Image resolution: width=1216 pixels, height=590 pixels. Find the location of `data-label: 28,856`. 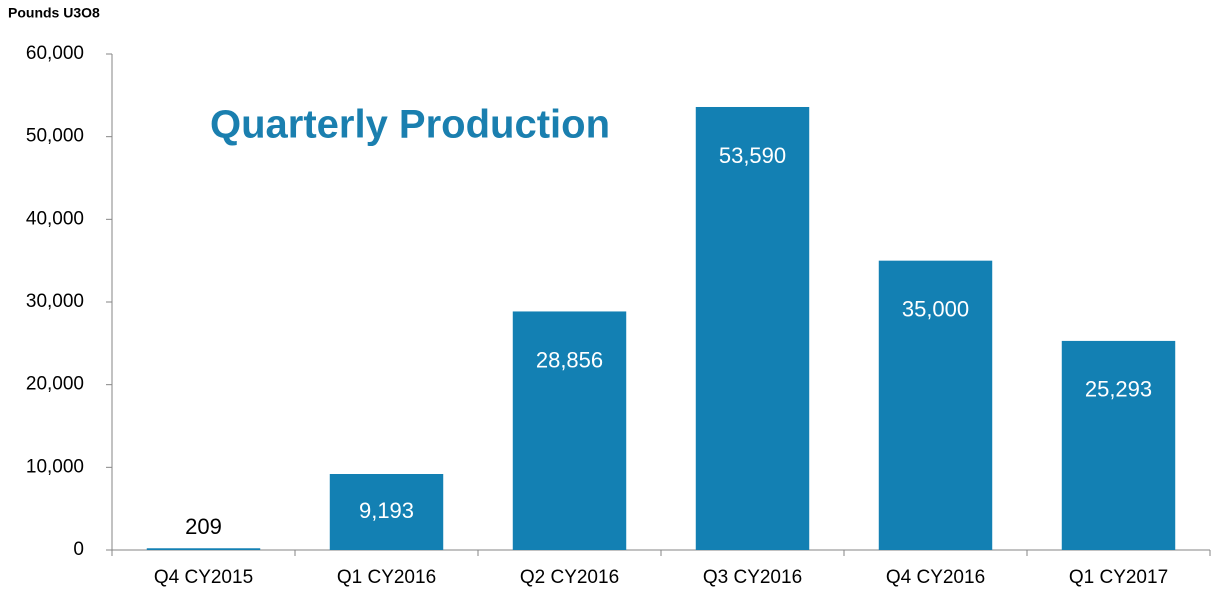

data-label: 28,856 is located at coordinates (569, 359).